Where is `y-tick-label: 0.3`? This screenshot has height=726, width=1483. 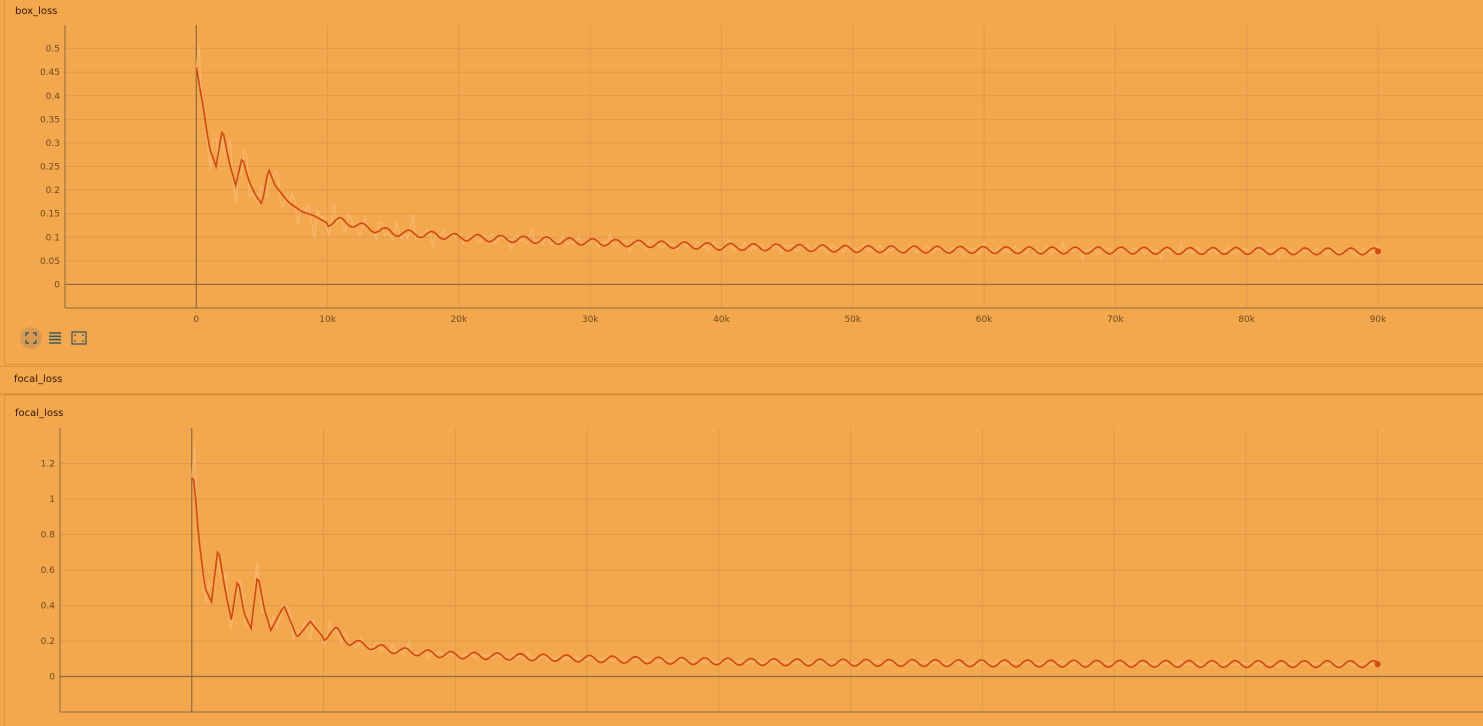 y-tick-label: 0.3 is located at coordinates (53, 144).